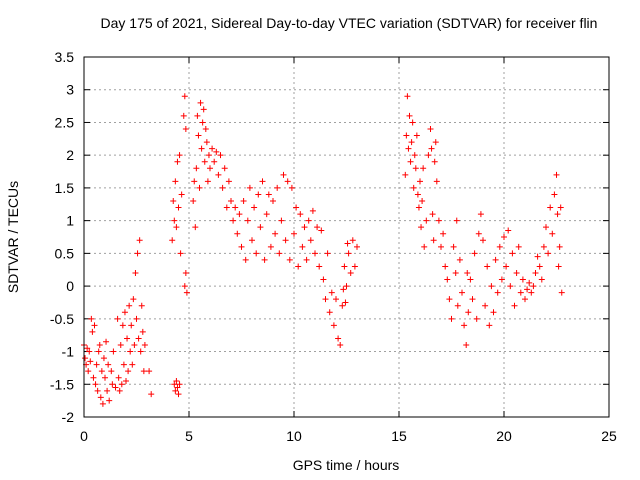 This screenshot has width=640, height=480. What do you see at coordinates (62, 384) in the screenshot?
I see `y-tick-label: -1.5` at bounding box center [62, 384].